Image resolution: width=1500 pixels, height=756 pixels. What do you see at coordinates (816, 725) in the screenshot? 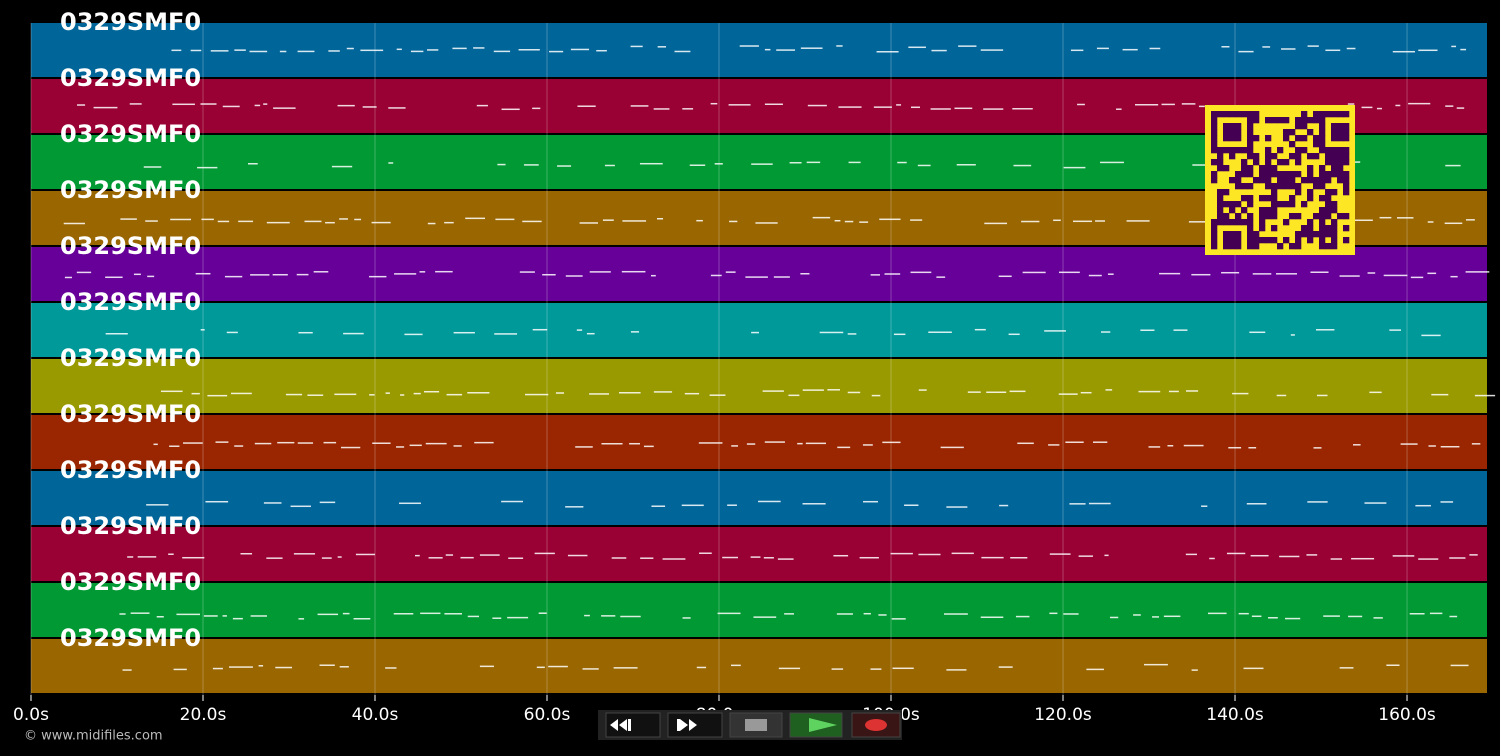
I see `play-button` at bounding box center [816, 725].